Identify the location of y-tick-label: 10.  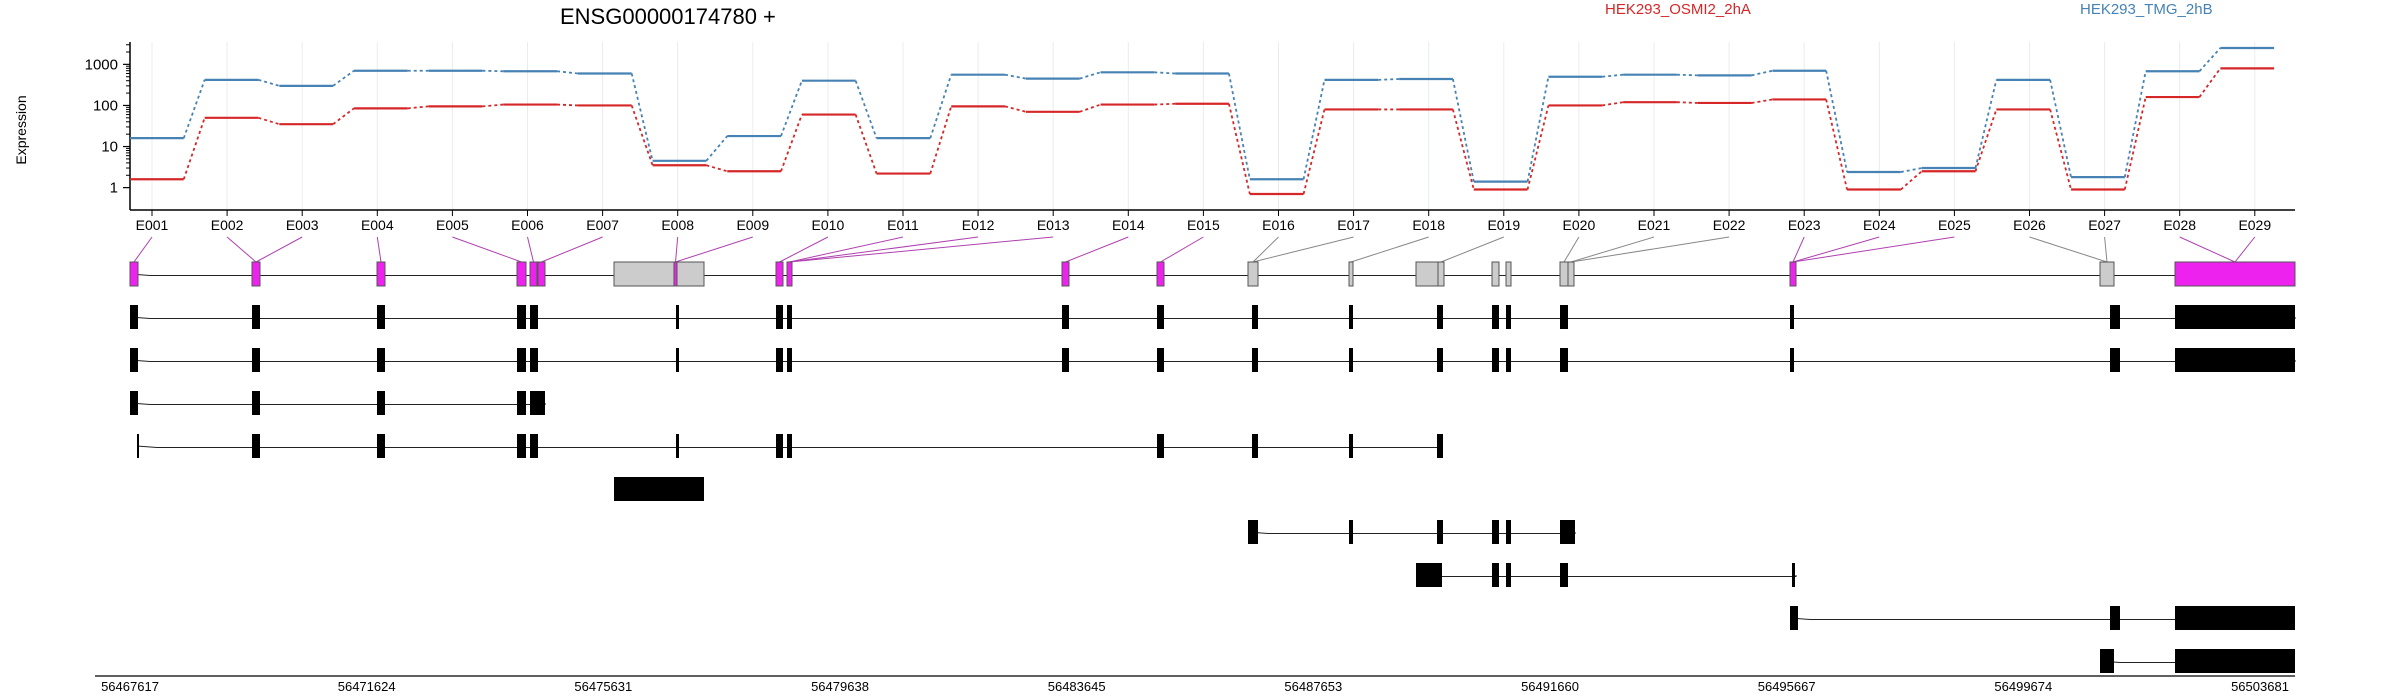
(109, 147).